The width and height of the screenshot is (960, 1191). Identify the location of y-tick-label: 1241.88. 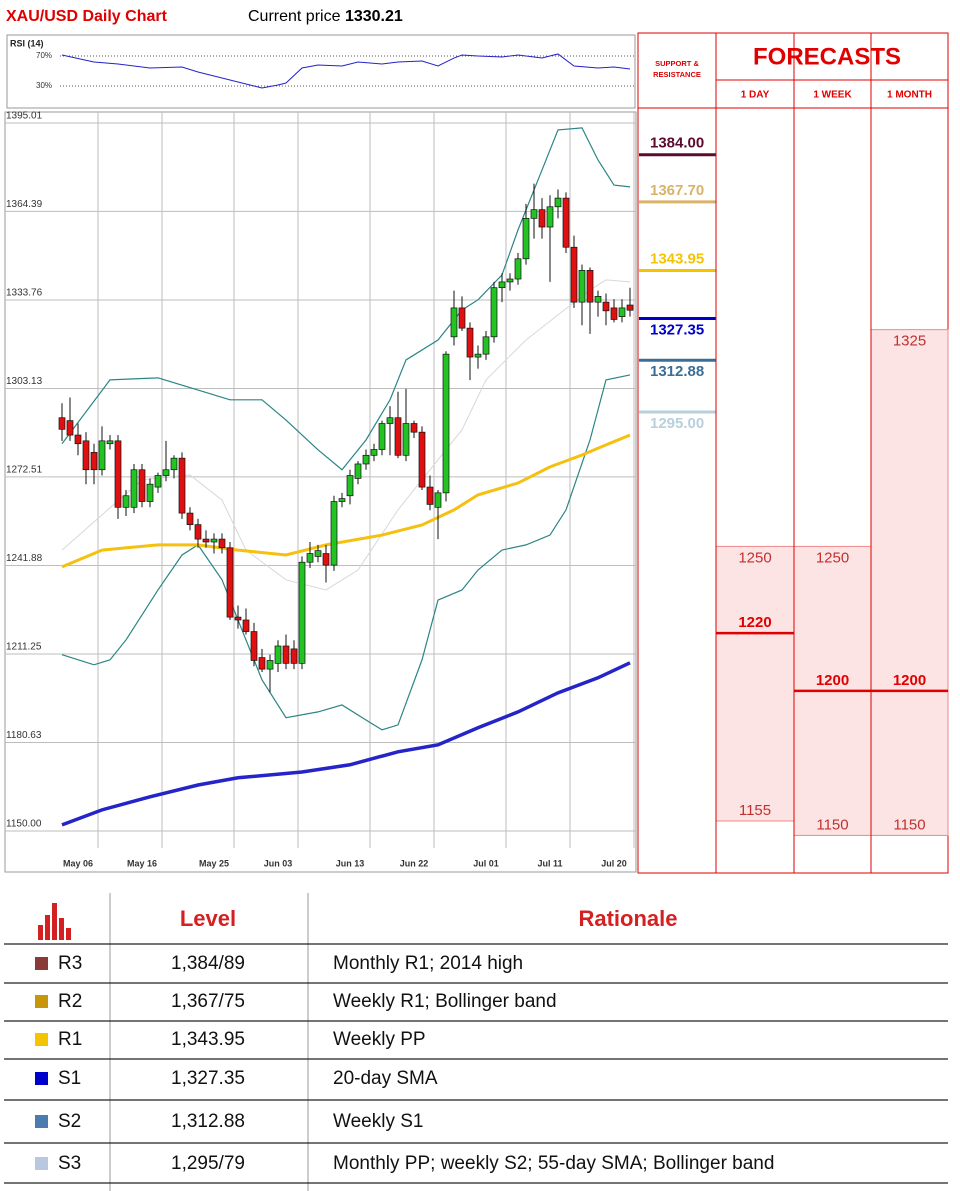
(24, 558).